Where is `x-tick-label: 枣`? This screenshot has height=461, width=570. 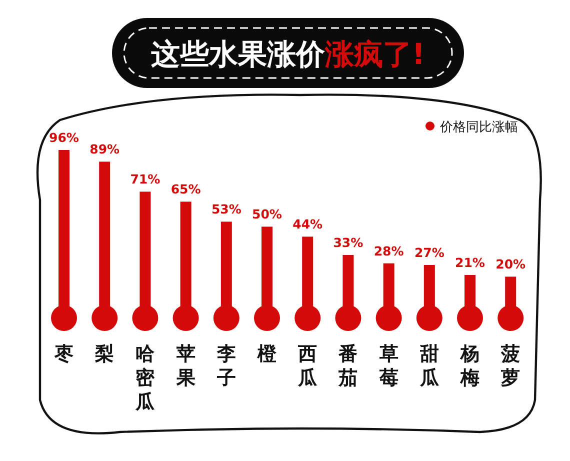
x-tick-label: 枣 is located at coordinates (64, 354).